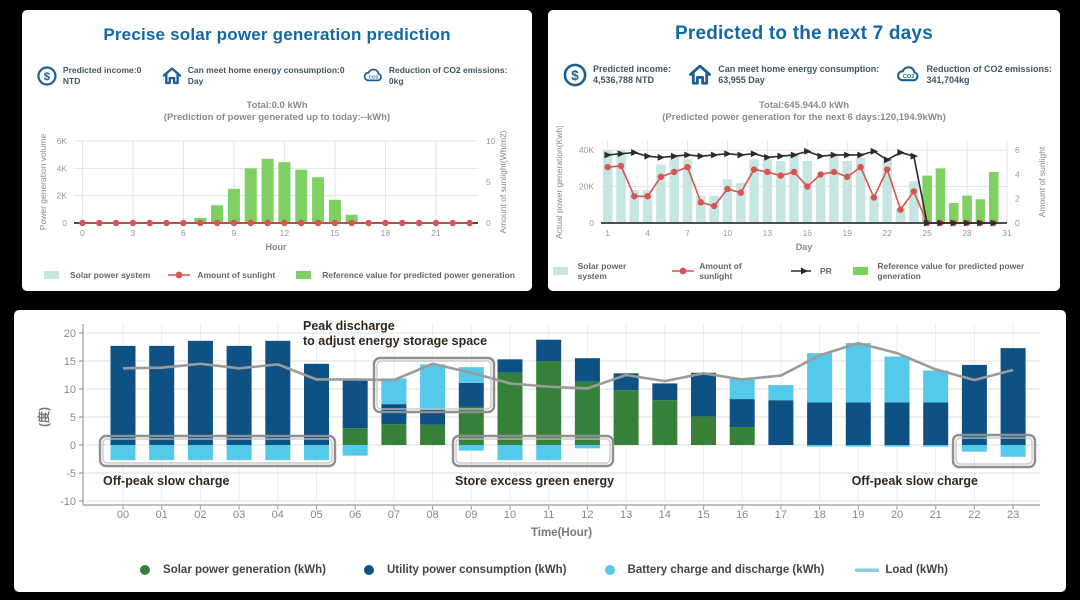  Describe the element at coordinates (568, 365) in the screenshot. I see `load-line` at that location.